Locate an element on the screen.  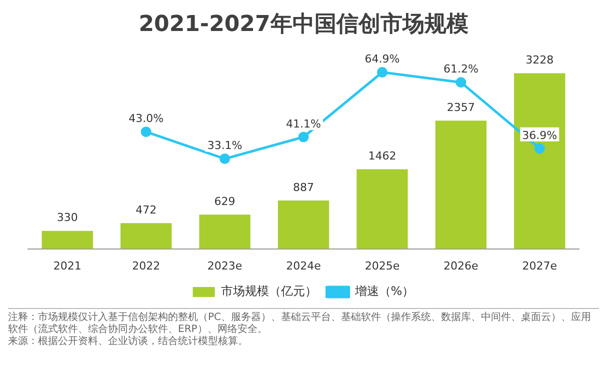
data-label: 61.2% is located at coordinates (460, 69).